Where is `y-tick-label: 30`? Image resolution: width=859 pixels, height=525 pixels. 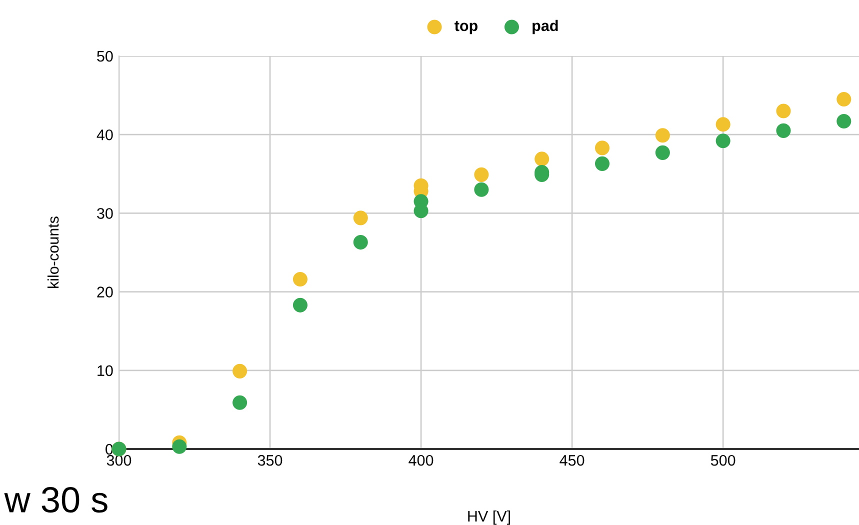
y-tick-label: 30 is located at coordinates (105, 213).